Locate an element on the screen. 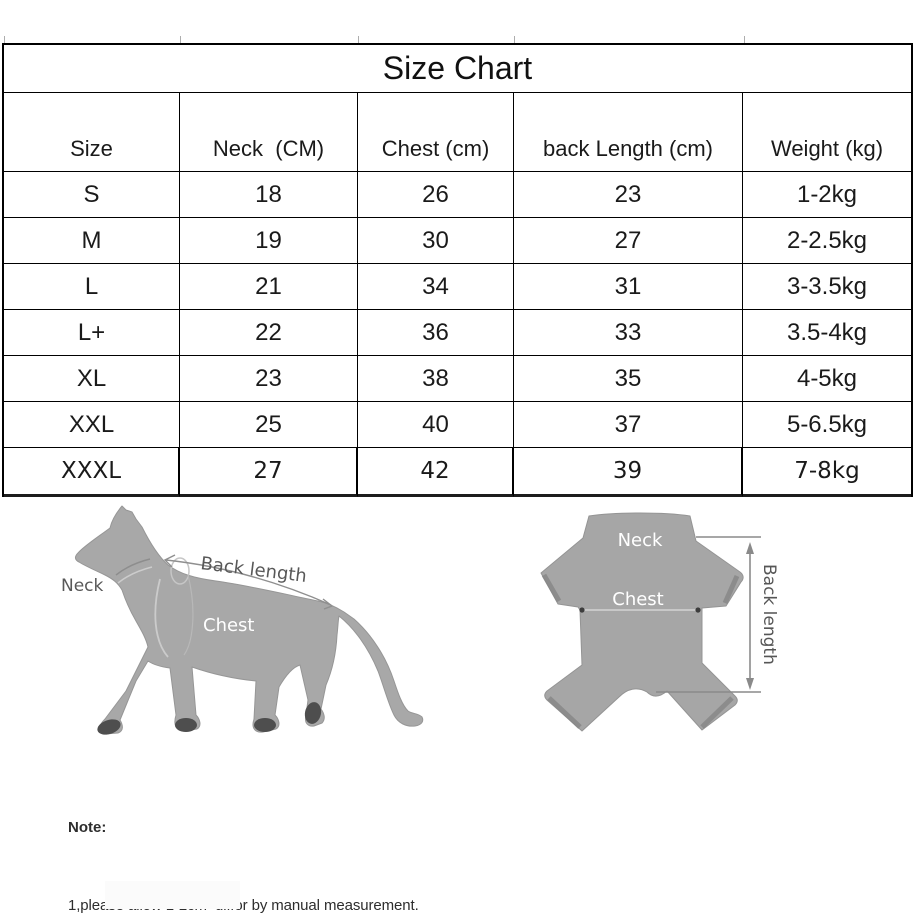 This screenshot has height=913, width=913. size-label-cell: XXL is located at coordinates (92, 425).